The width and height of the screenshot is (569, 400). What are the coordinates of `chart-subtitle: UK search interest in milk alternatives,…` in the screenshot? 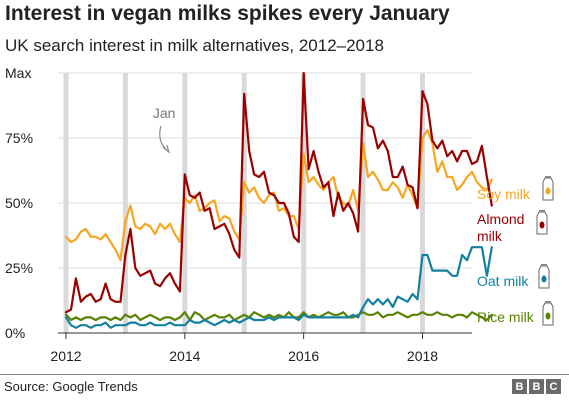 It's located at (194, 45).